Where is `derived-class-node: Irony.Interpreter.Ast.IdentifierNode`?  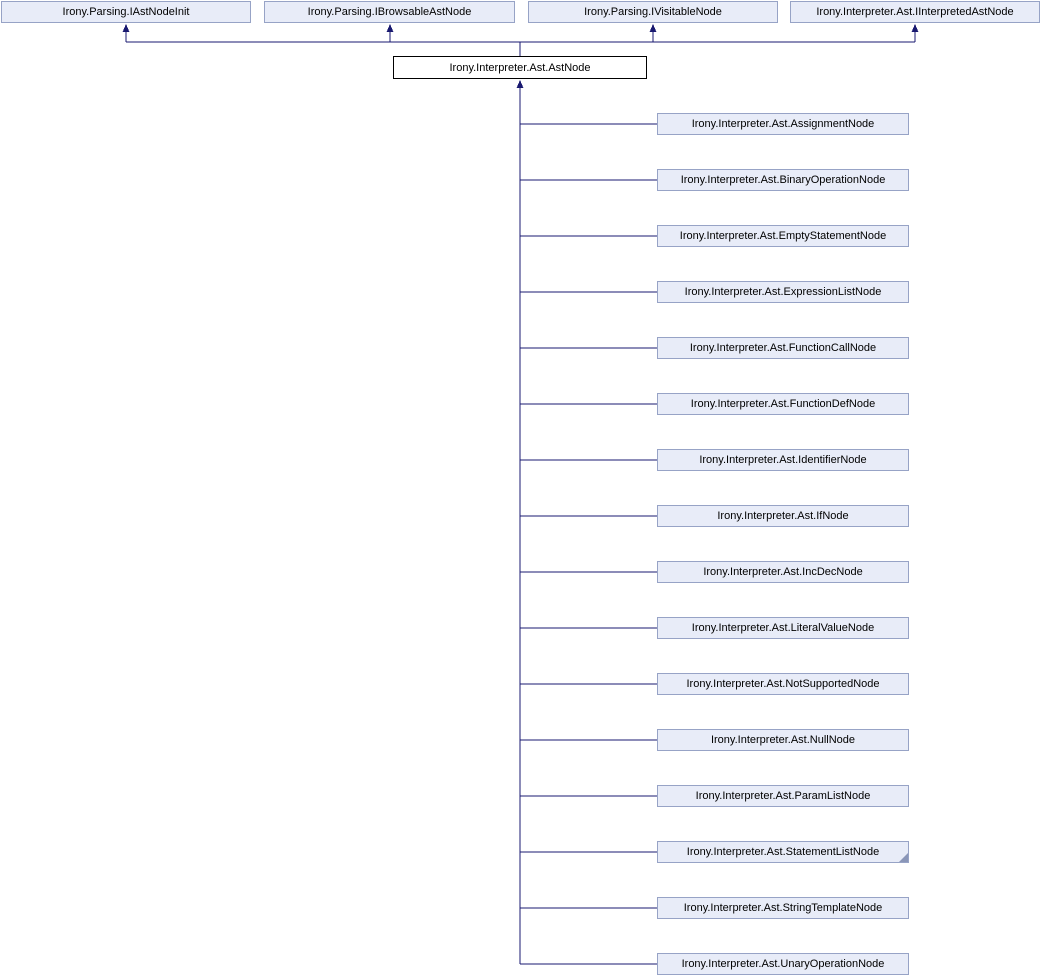 derived-class-node: Irony.Interpreter.Ast.IdentifierNode is located at coordinates (783, 460).